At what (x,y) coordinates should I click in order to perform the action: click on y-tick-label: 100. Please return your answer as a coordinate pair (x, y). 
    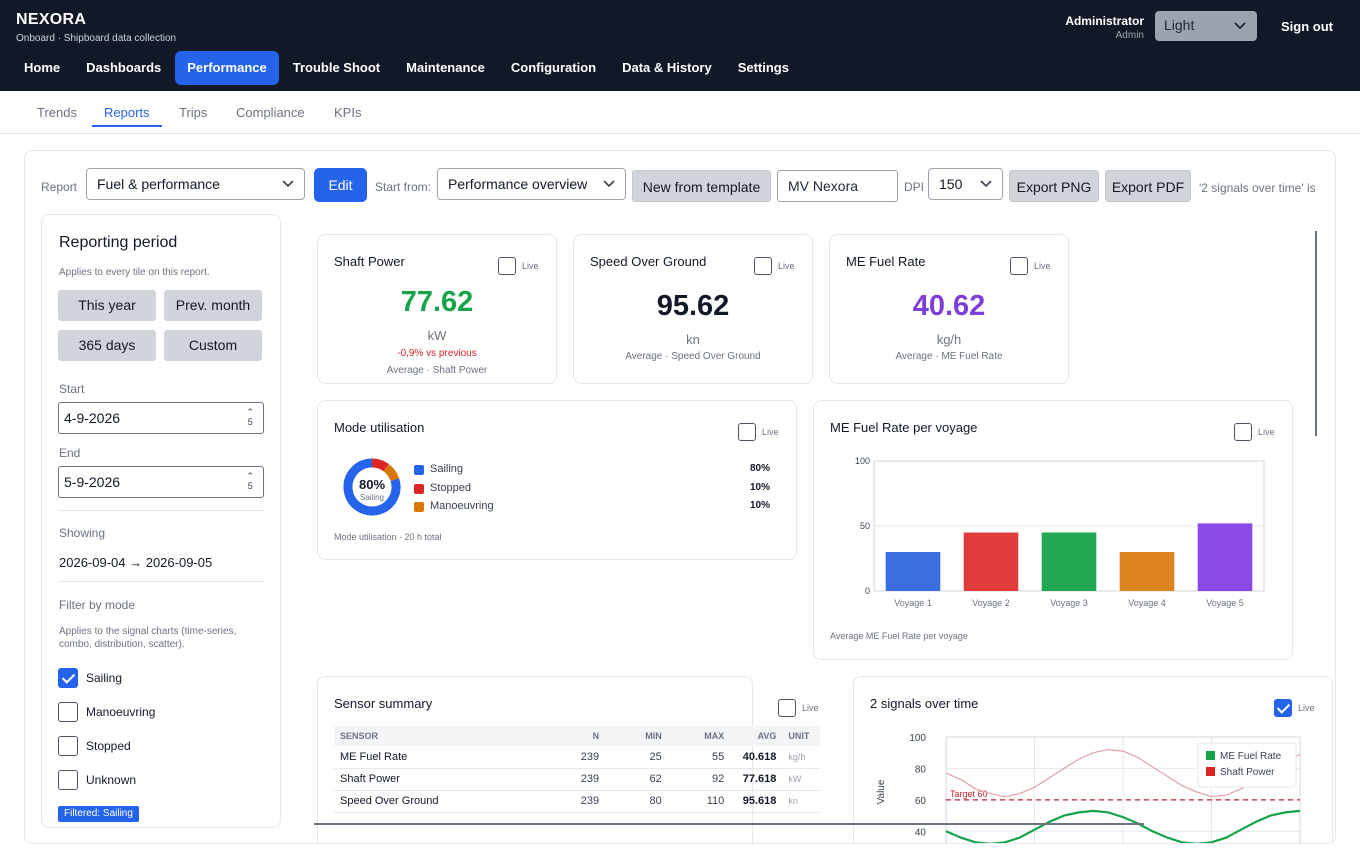
    Looking at the image, I should click on (862, 461).